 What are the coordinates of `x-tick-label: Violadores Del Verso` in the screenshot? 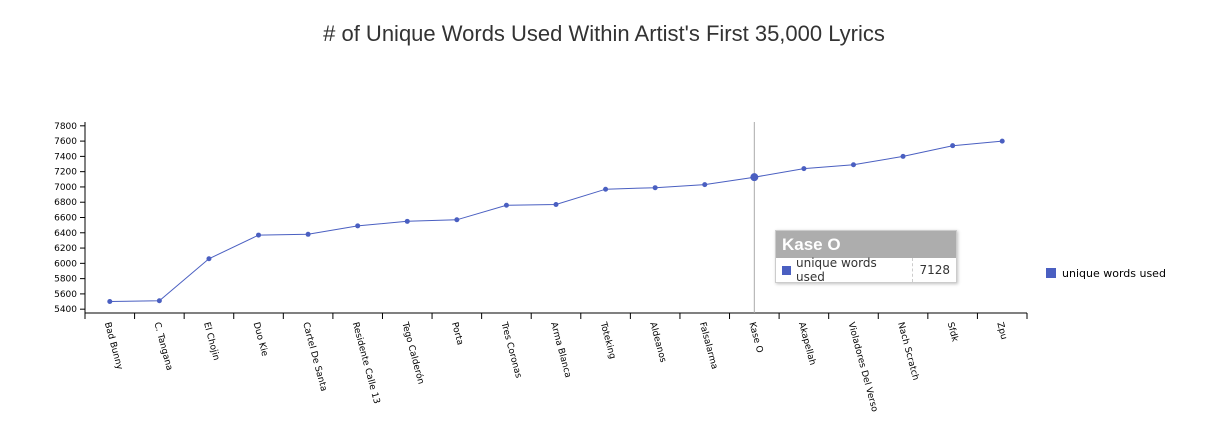 It's located at (863, 367).